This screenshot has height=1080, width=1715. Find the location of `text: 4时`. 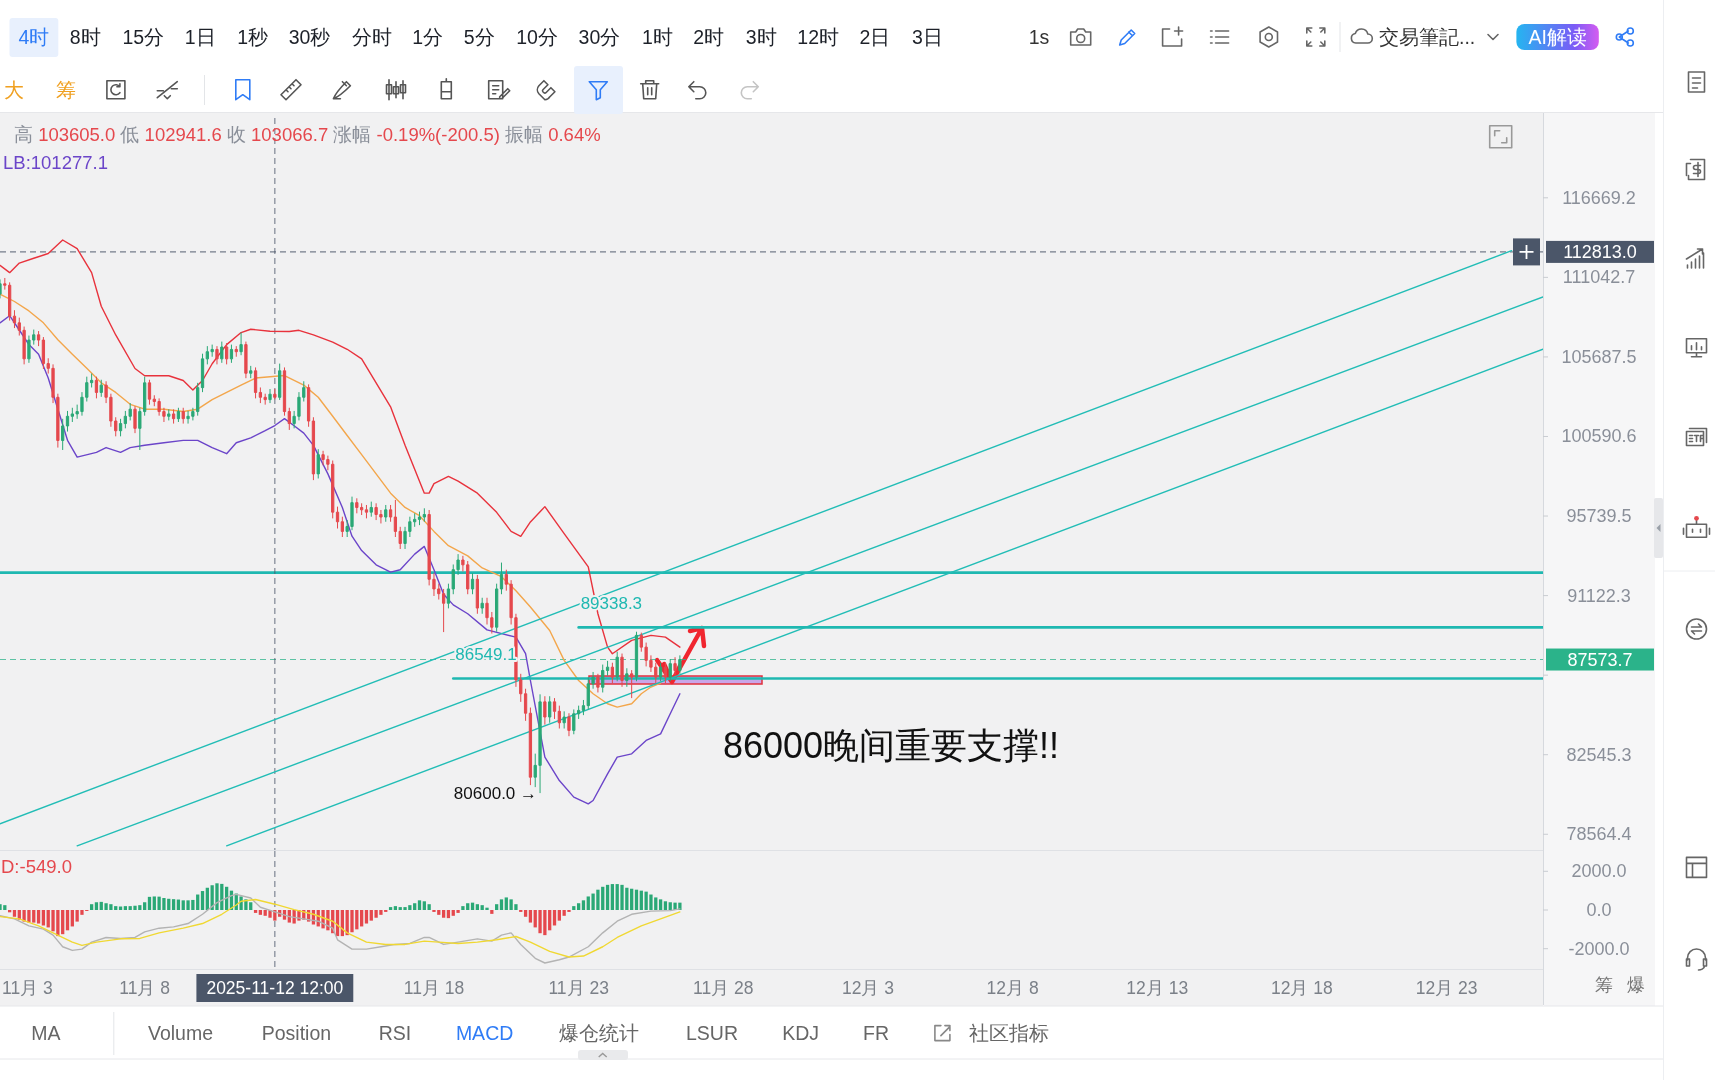

text: 4时 is located at coordinates (34, 37).